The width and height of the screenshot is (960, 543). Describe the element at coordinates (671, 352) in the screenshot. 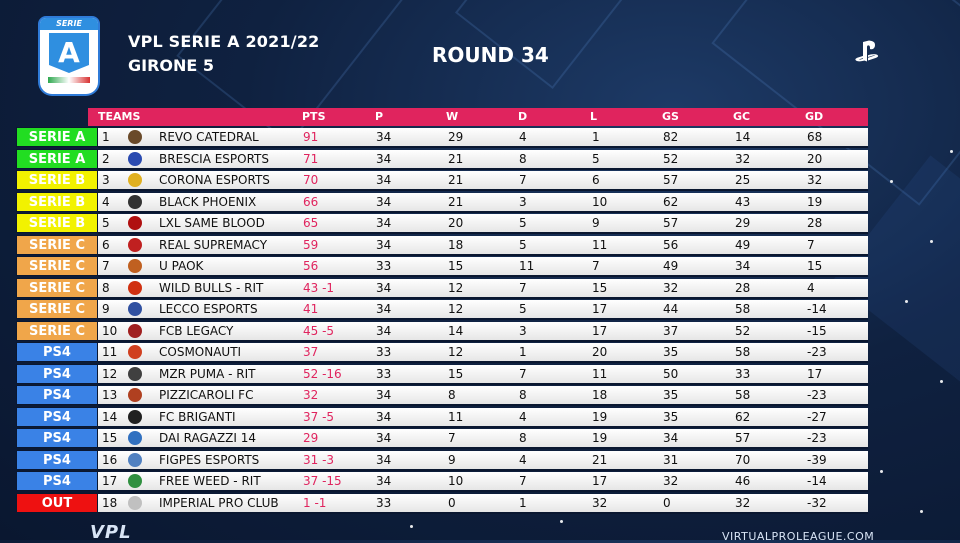

I see `cell-gs: 35` at that location.